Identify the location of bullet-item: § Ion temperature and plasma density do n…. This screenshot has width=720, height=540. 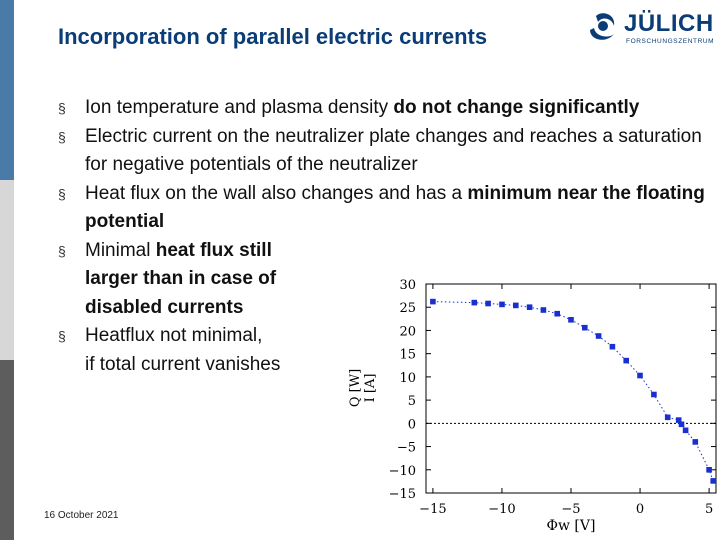
(383, 108).